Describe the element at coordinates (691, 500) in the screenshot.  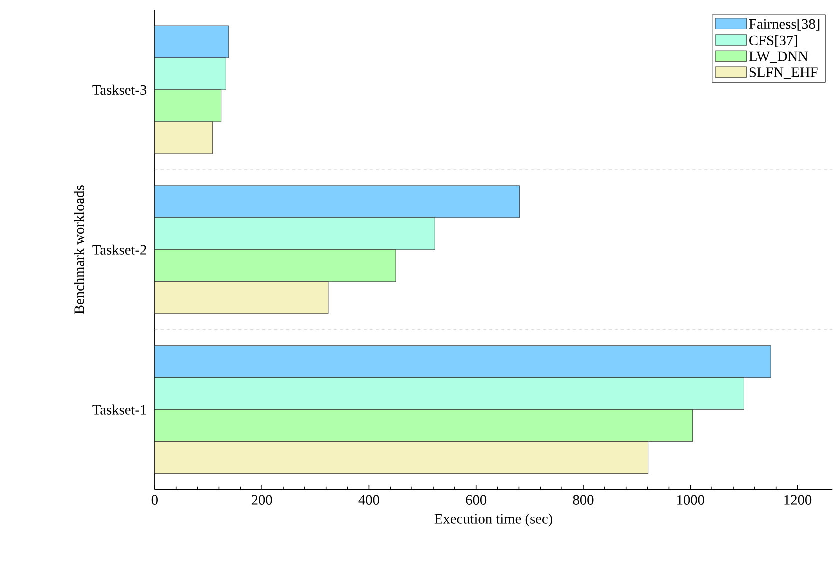
I see `x-tick-label: 1000` at that location.